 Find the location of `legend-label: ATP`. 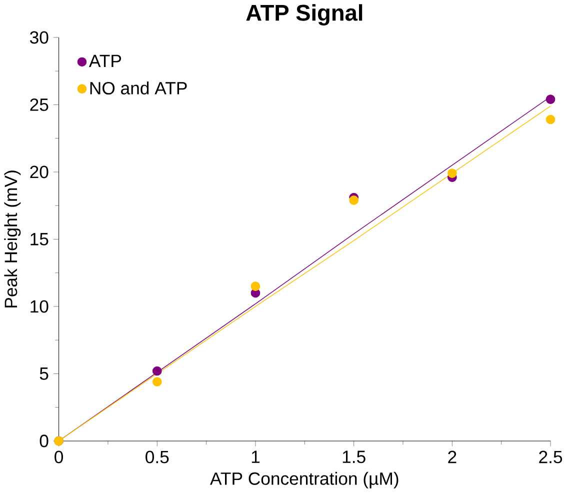

legend-label: ATP is located at coordinates (105, 61).